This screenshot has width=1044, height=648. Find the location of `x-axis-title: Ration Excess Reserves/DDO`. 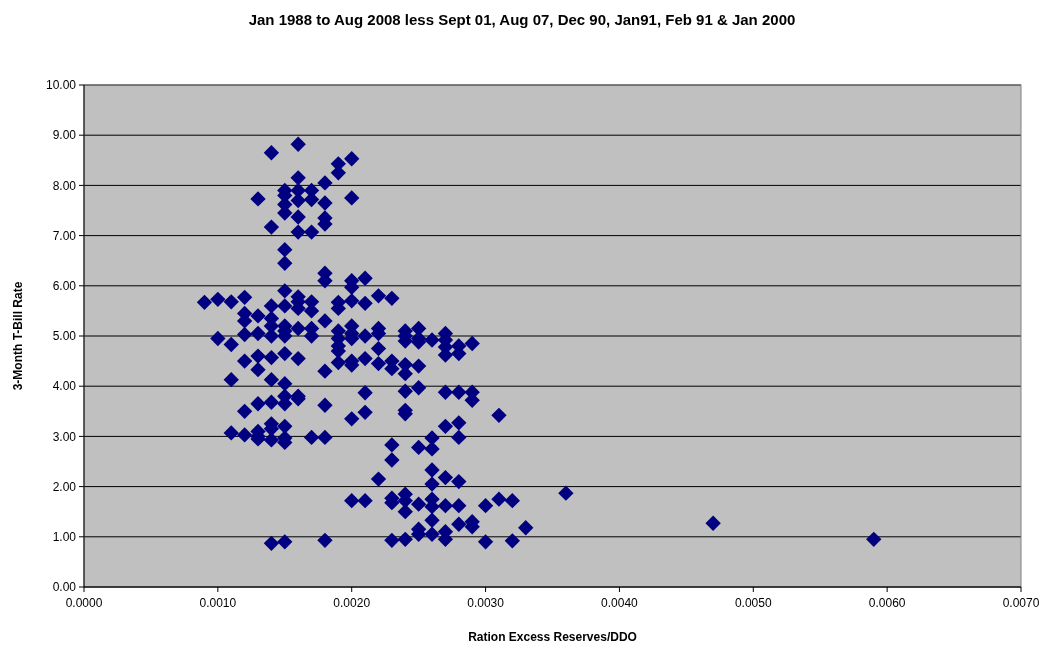

x-axis-title: Ration Excess Reserves/DDO is located at coordinates (552, 637).